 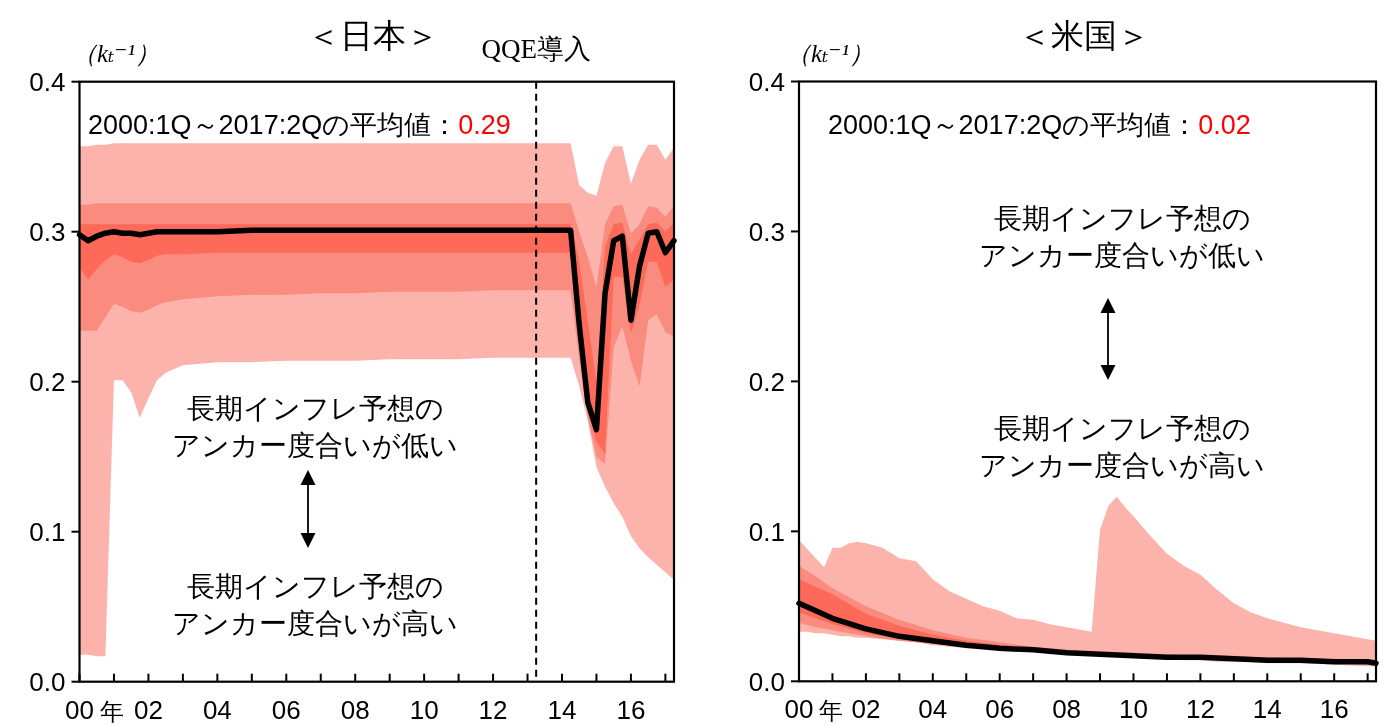 What do you see at coordinates (372, 35) in the screenshot?
I see `chart-title: ＜日本＞` at bounding box center [372, 35].